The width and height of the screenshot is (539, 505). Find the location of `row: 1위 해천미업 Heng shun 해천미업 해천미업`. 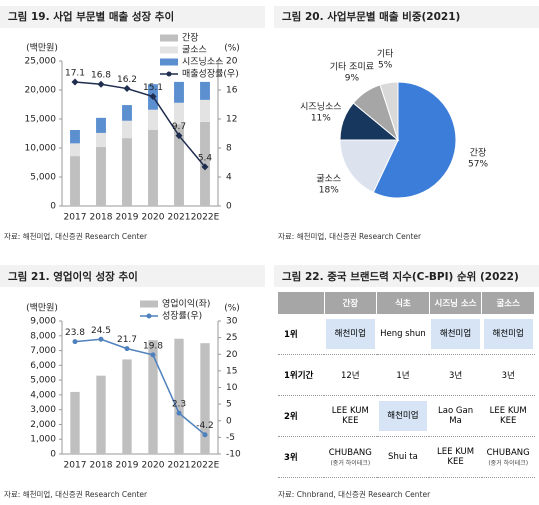

row: 1위 해천미업 Heng shun 해천미업 해천미업 is located at coordinates (406, 334).